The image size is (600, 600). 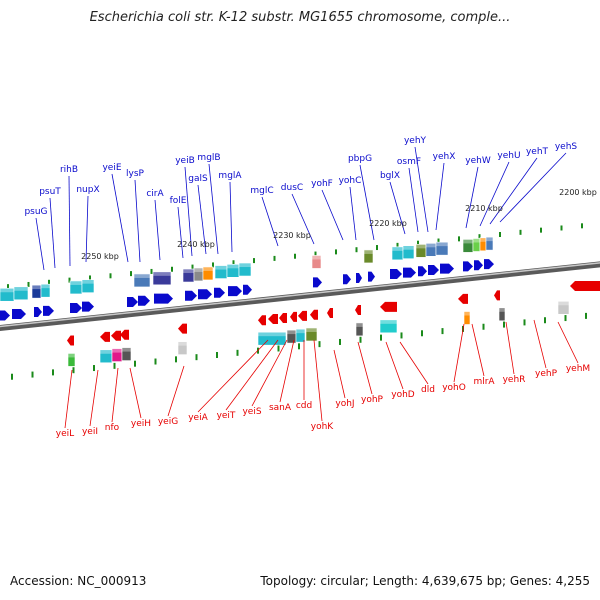 What do you see at coordinates (578, 369) in the screenshot?
I see `gene-label: yehM` at bounding box center [578, 369].